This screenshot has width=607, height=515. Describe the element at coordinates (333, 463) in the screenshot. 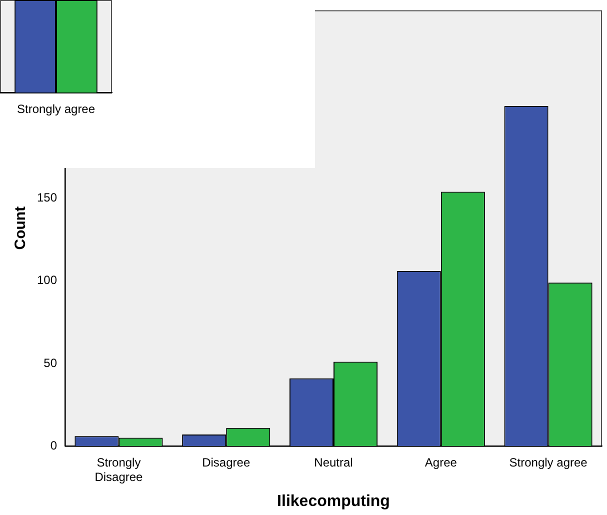

I see `x-tick-label: Neutral` at that location.